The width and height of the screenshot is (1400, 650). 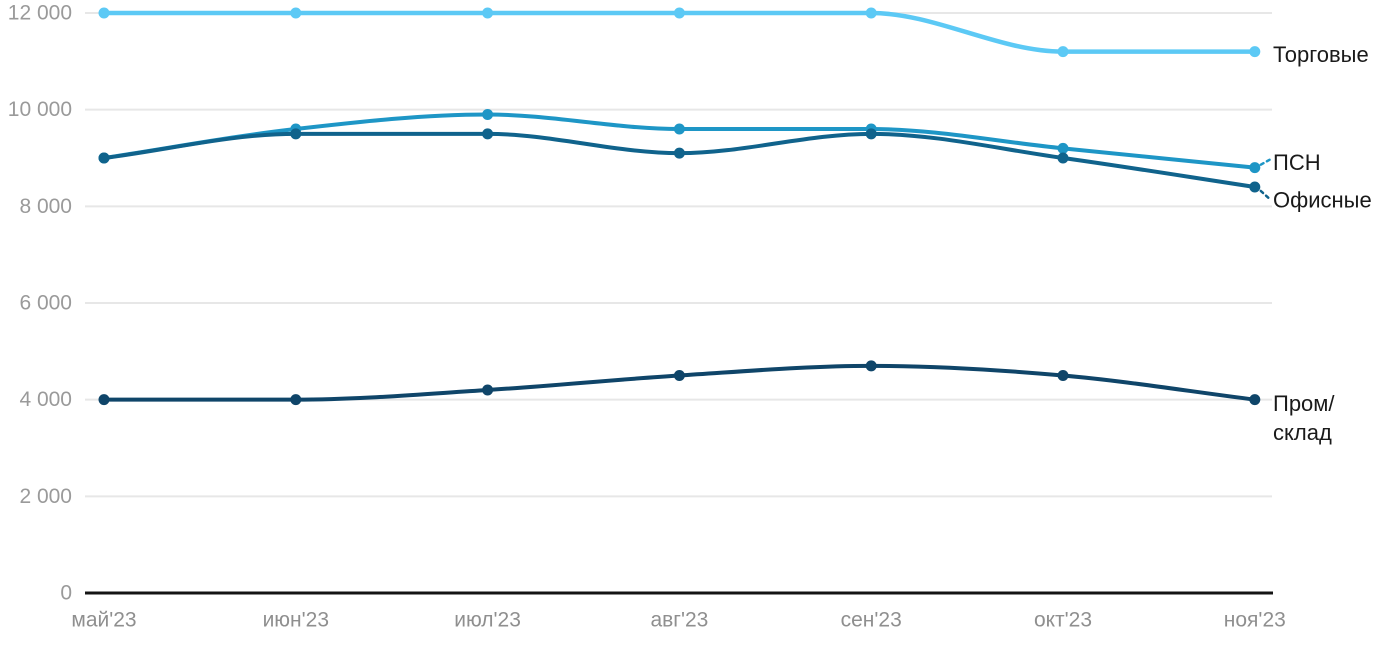 What do you see at coordinates (1063, 52) in the screenshot?
I see `data-point-Торговые-окт'23` at bounding box center [1063, 52].